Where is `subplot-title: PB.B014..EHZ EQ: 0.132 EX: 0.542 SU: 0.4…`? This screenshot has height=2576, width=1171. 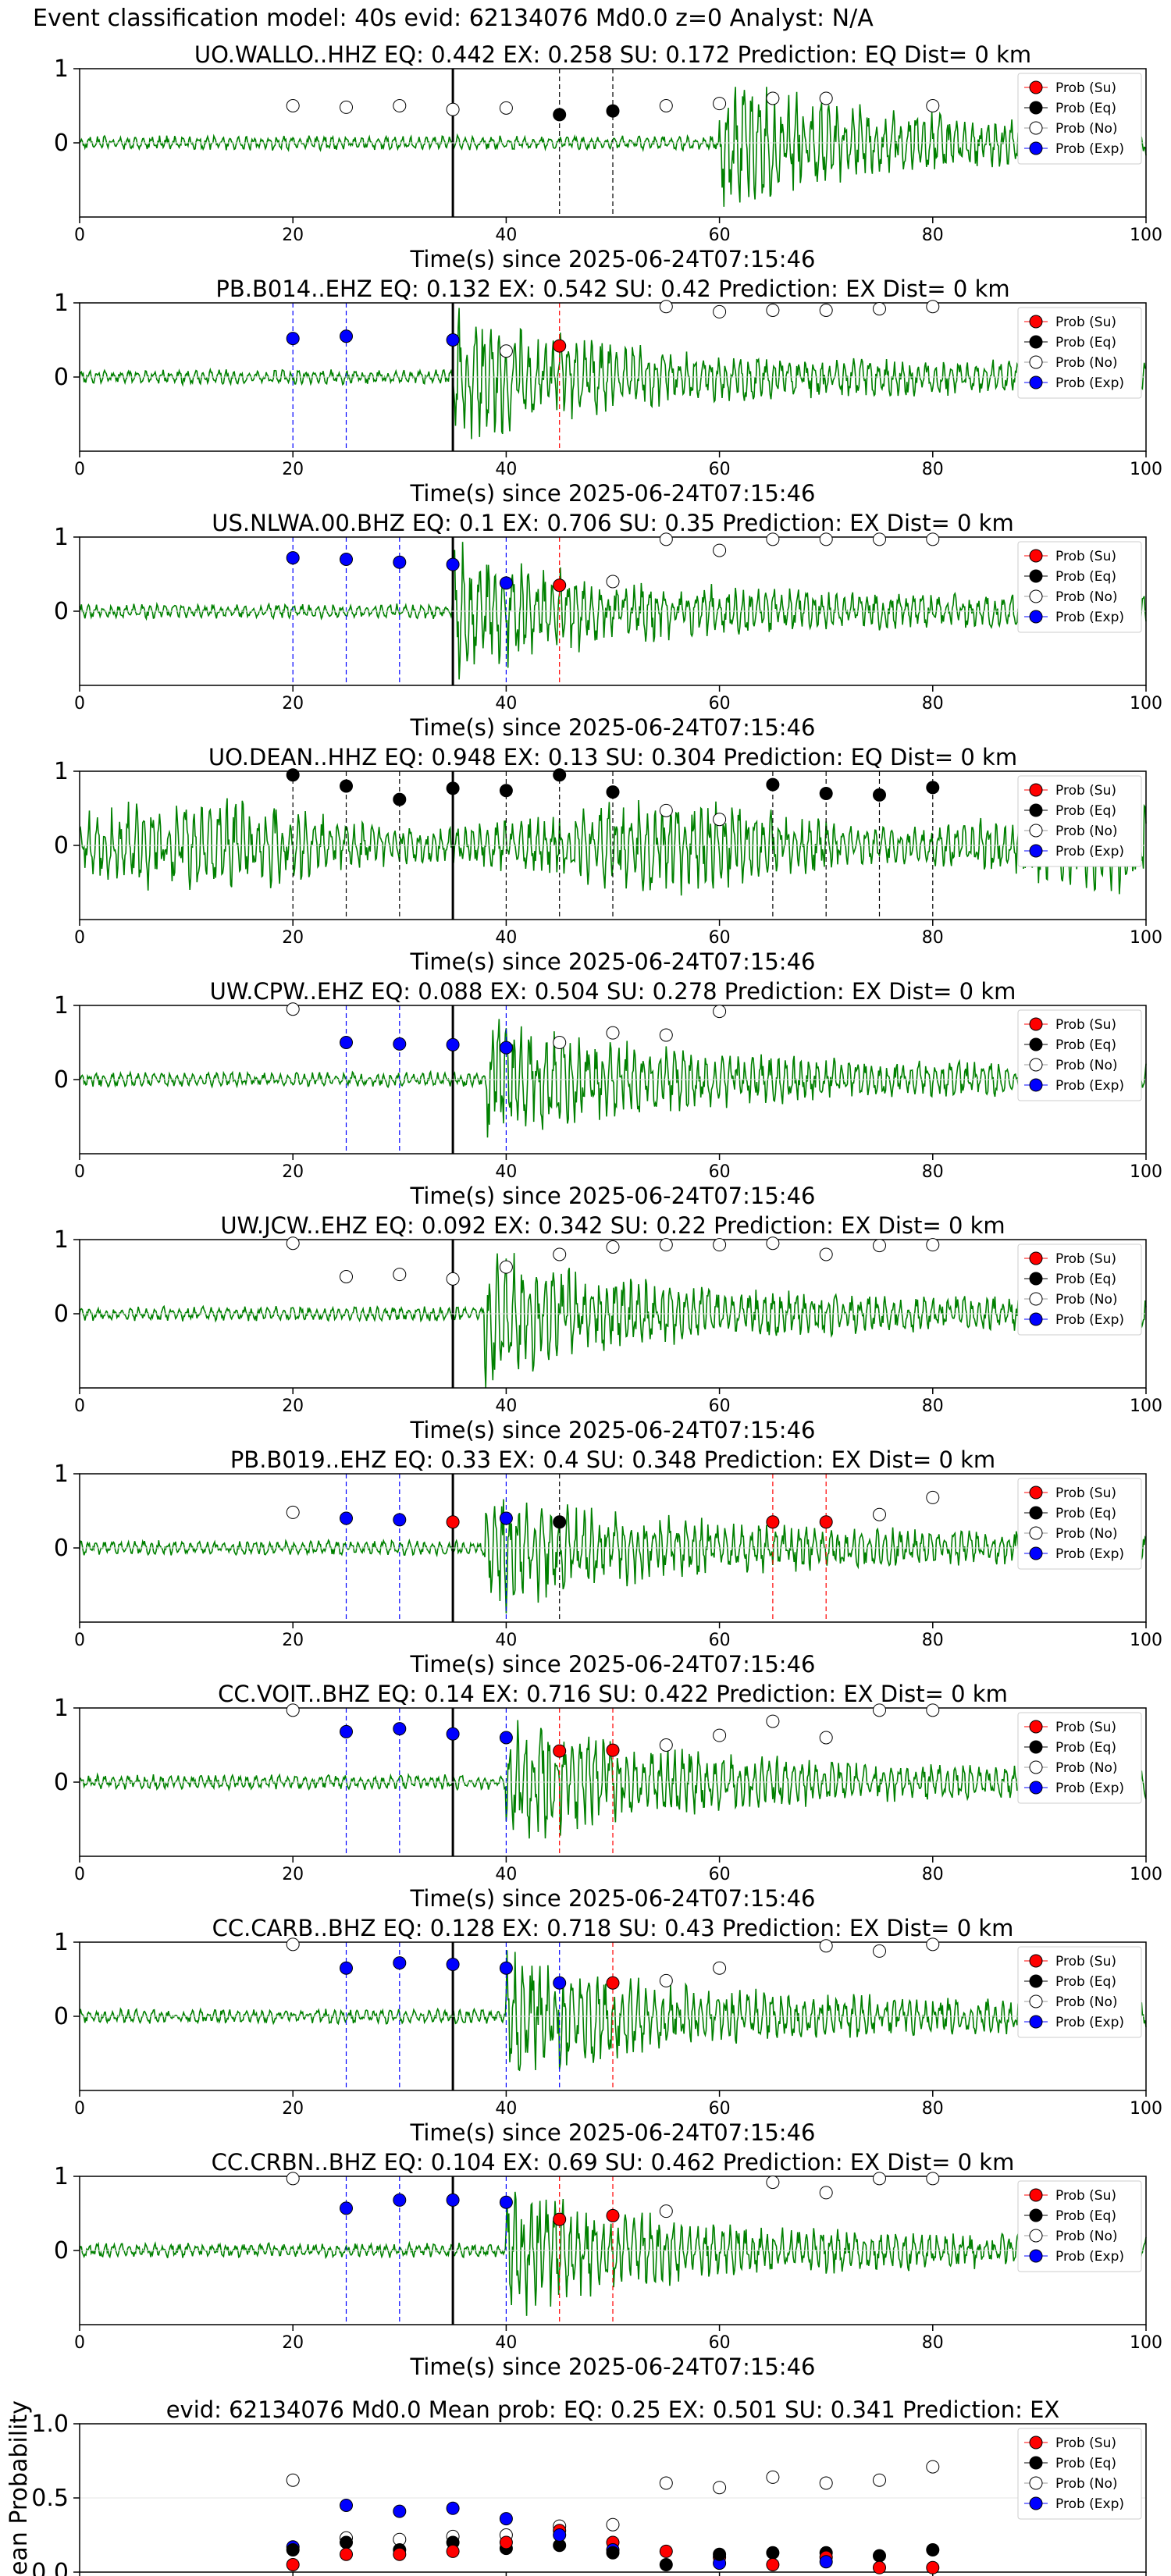
subplot-title: PB.B014..EHZ EQ: 0.132 EX: 0.542 SU: 0.4… is located at coordinates (612, 289).